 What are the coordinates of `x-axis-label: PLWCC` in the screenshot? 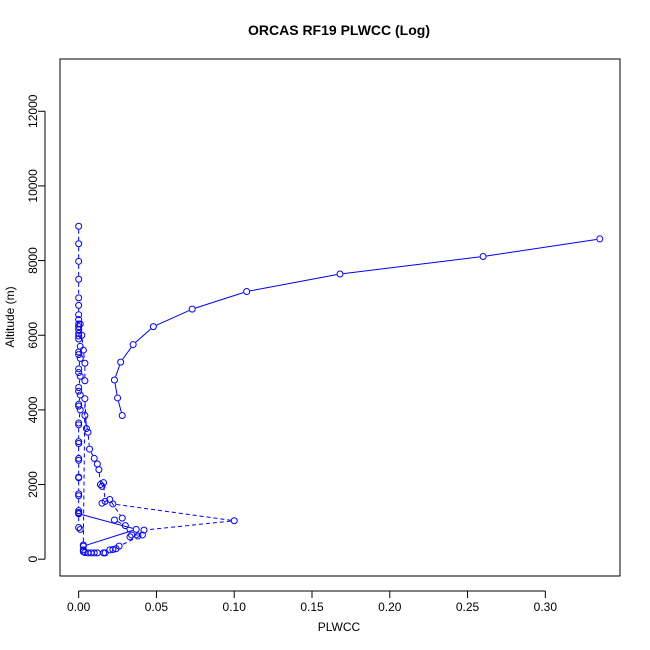 It's located at (339, 627).